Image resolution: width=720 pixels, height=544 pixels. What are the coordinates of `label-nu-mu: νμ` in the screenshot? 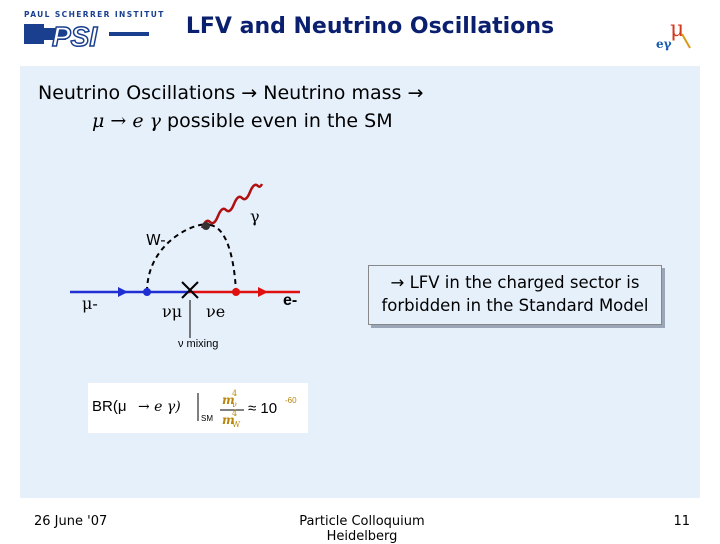 It's located at (172, 311).